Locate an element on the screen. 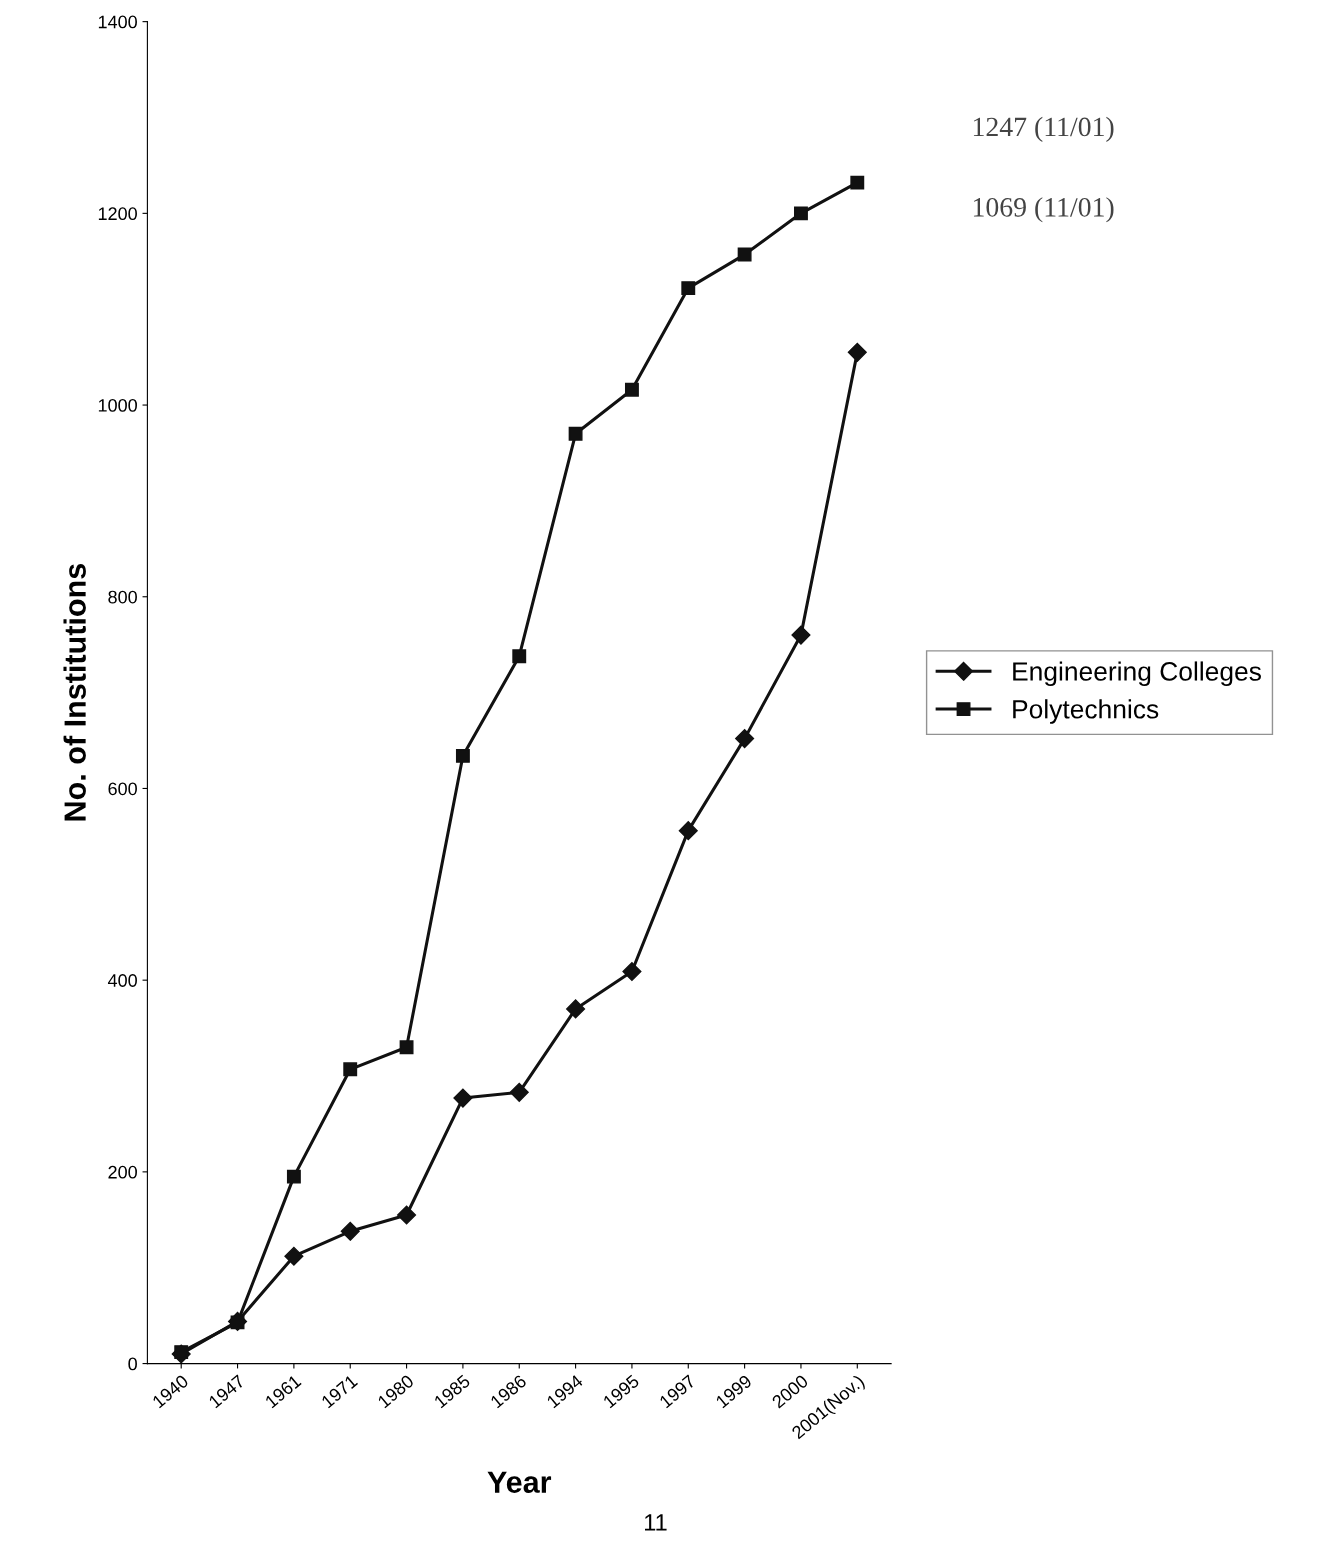 The image size is (1340, 1546). y-tick-label: 200 is located at coordinates (122, 1172).